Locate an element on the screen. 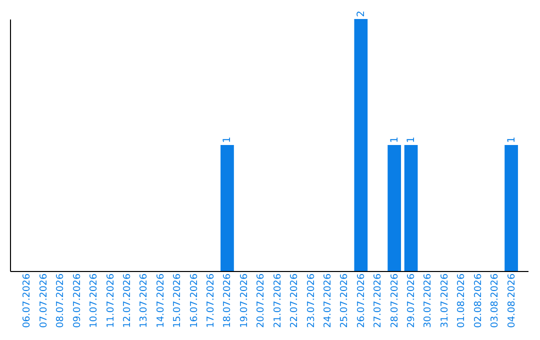 The width and height of the screenshot is (540, 340). x-tick-label: 12.07.2026 is located at coordinates (127, 301).